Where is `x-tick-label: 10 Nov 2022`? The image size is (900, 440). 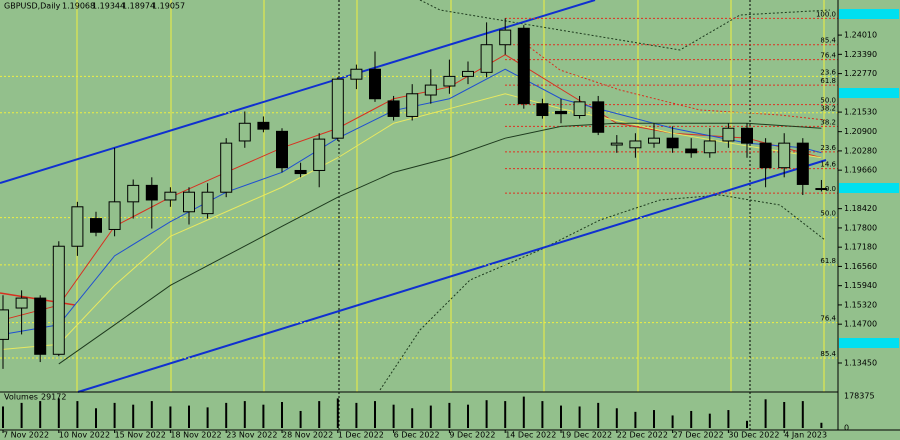
x-tick-label: 10 Nov 2022 is located at coordinates (84, 435).